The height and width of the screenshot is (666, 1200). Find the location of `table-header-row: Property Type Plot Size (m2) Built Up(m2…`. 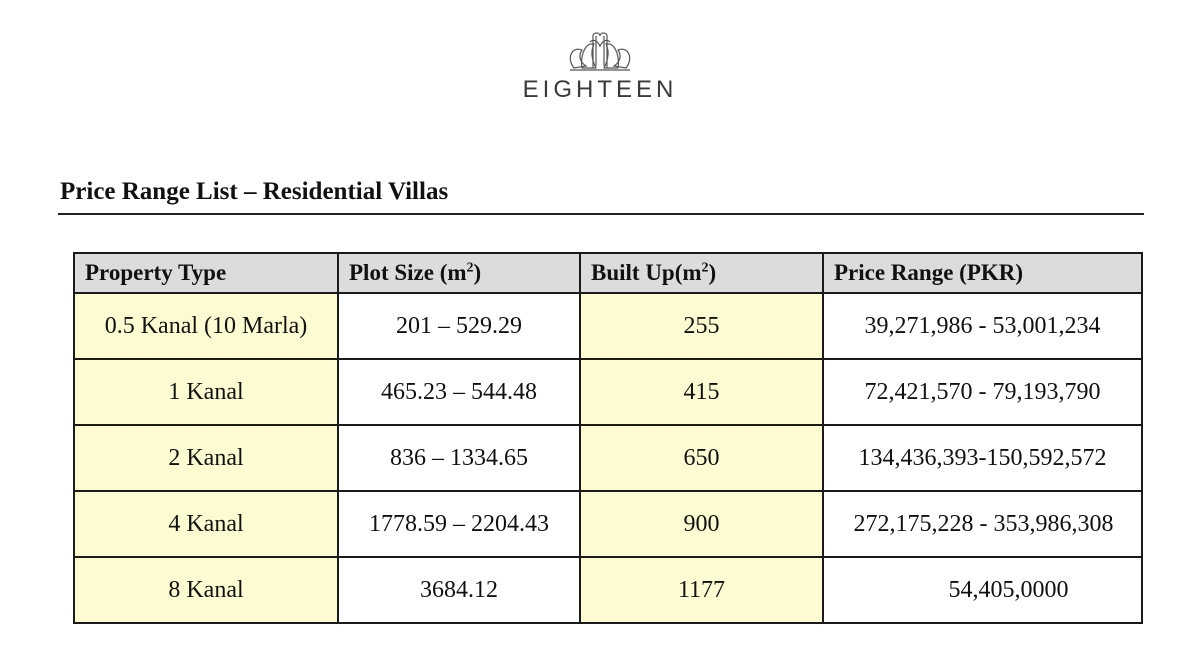

table-header-row: Property Type Plot Size (m2) Built Up(m2… is located at coordinates (608, 273).